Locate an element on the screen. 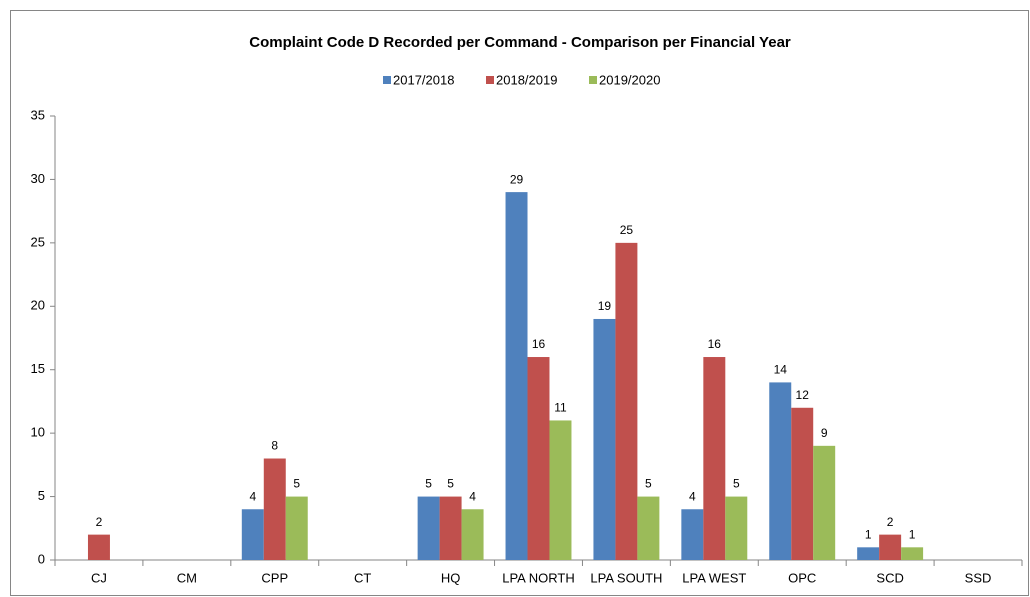 Image resolution: width=1030 pixels, height=597 pixels. legend-label: 2017/2018 is located at coordinates (423, 79).